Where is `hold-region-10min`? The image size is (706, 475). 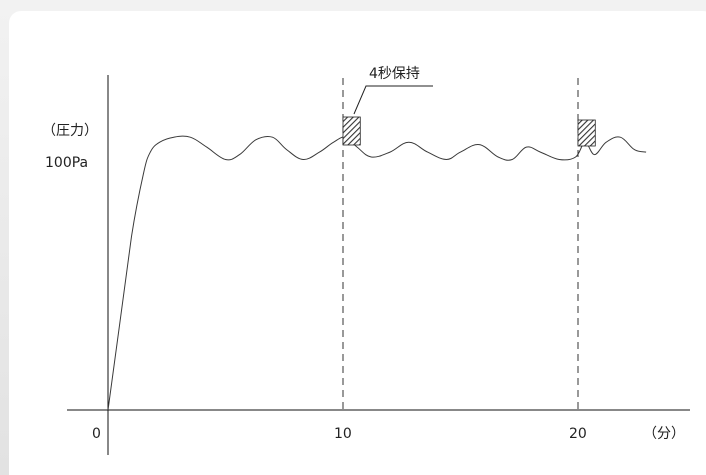 hold-region-10min is located at coordinates (351, 131).